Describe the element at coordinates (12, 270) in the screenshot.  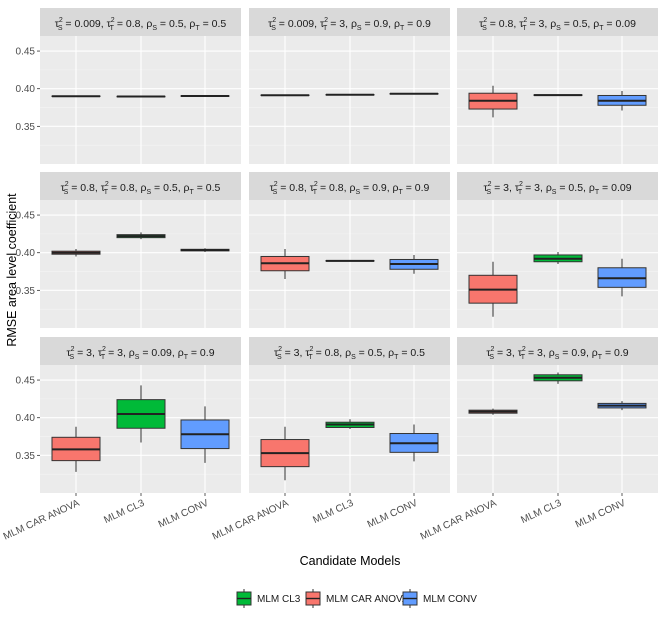
I see `y-axis-title: RMSE area level coefficient` at that location.